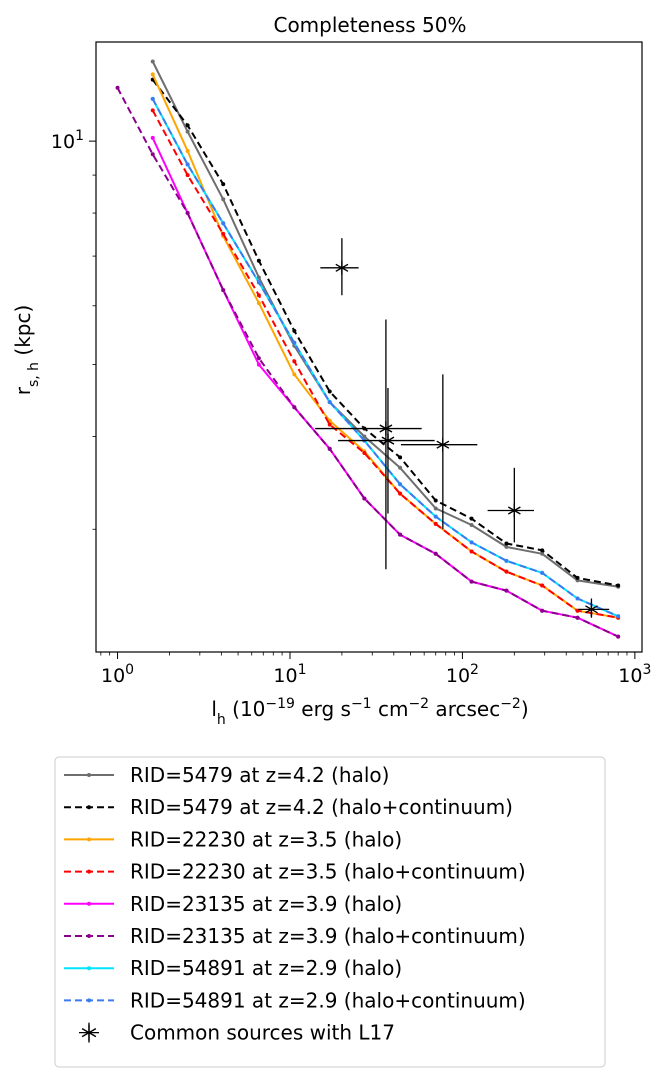  Describe the element at coordinates (266, 904) in the screenshot. I see `legend-entry: RID=23135 at z=3.9 (halo)` at that location.